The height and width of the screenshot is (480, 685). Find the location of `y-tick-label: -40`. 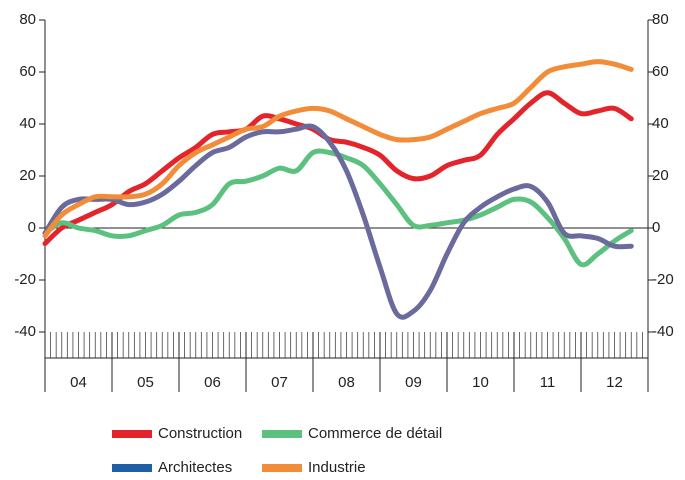

y-tick-label: -40 is located at coordinates (25, 331).